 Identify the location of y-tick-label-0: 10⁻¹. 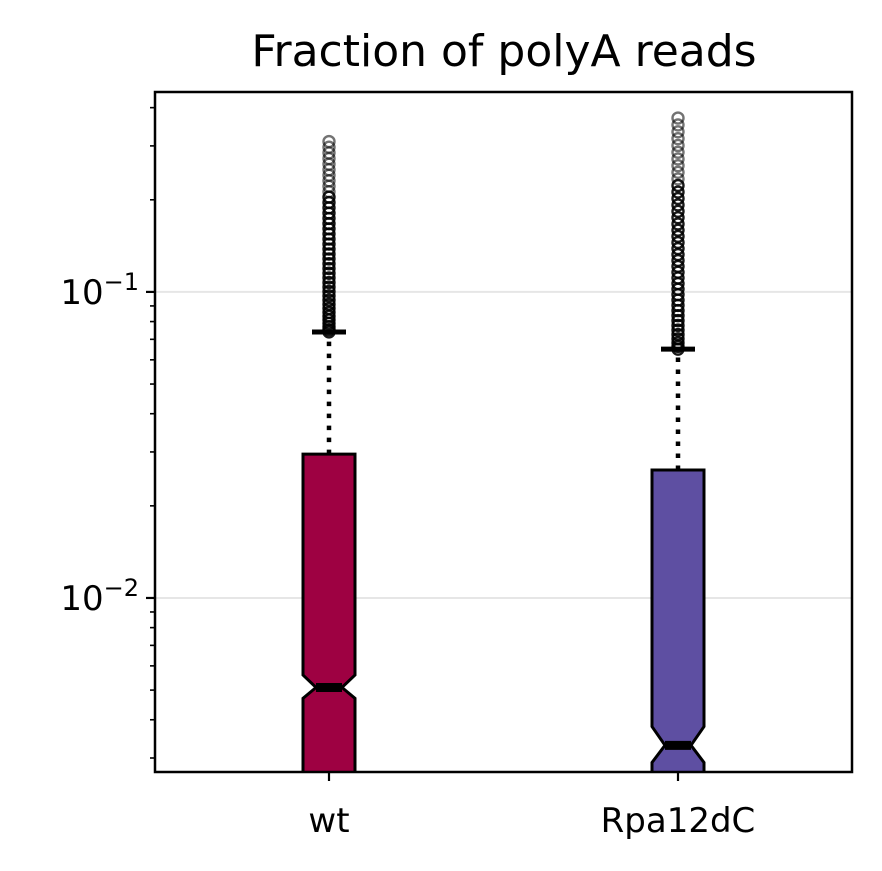
(99, 290).